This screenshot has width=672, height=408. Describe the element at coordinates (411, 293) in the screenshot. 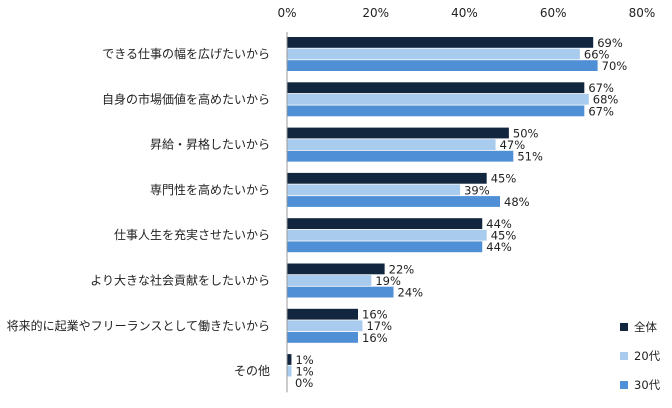

I see `value-label-2-5: 24%` at that location.